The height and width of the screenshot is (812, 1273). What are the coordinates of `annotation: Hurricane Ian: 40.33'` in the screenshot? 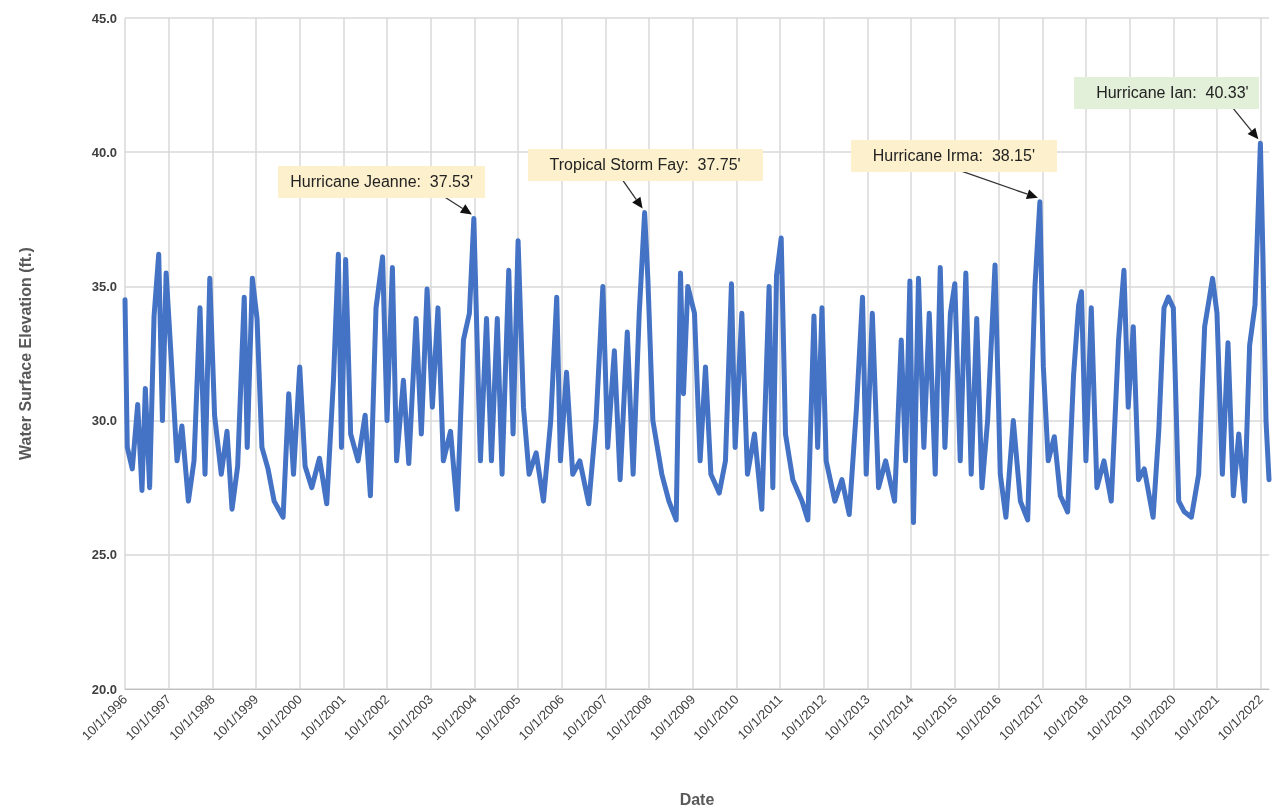 It's located at (1166, 93).